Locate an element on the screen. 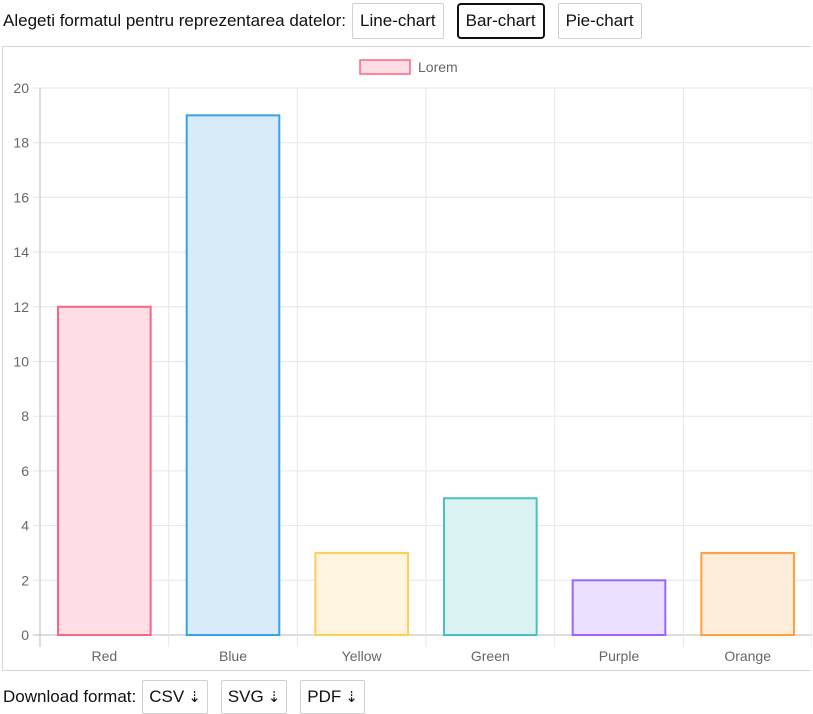  bar-purple is located at coordinates (619, 607).